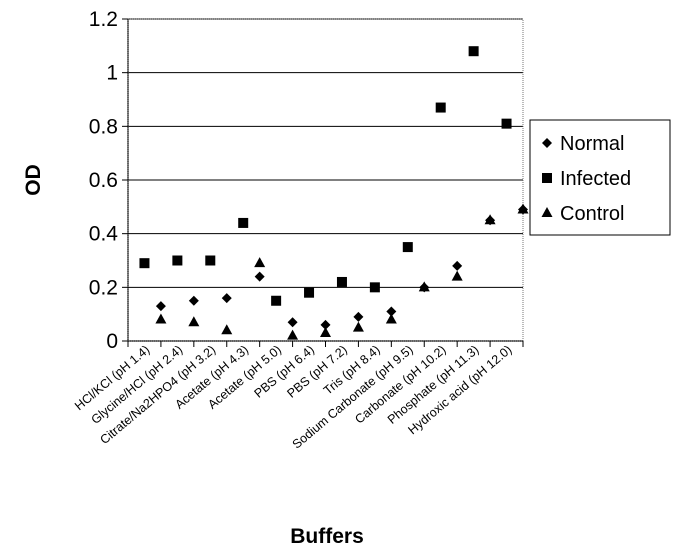 The height and width of the screenshot is (554, 679). I want to click on x-axis-title: Buffers, so click(327, 536).